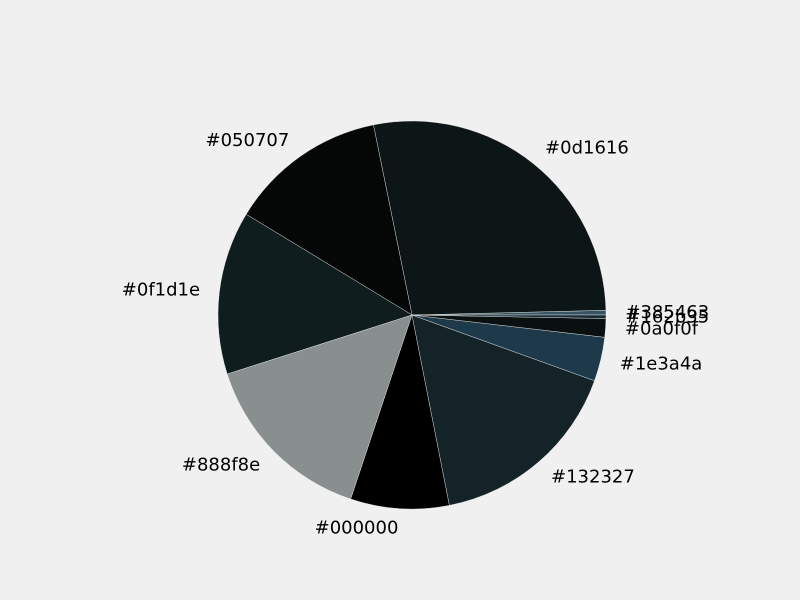 This screenshot has width=800, height=600. I want to click on pie-slice-label: #1e3a4a, so click(661, 363).